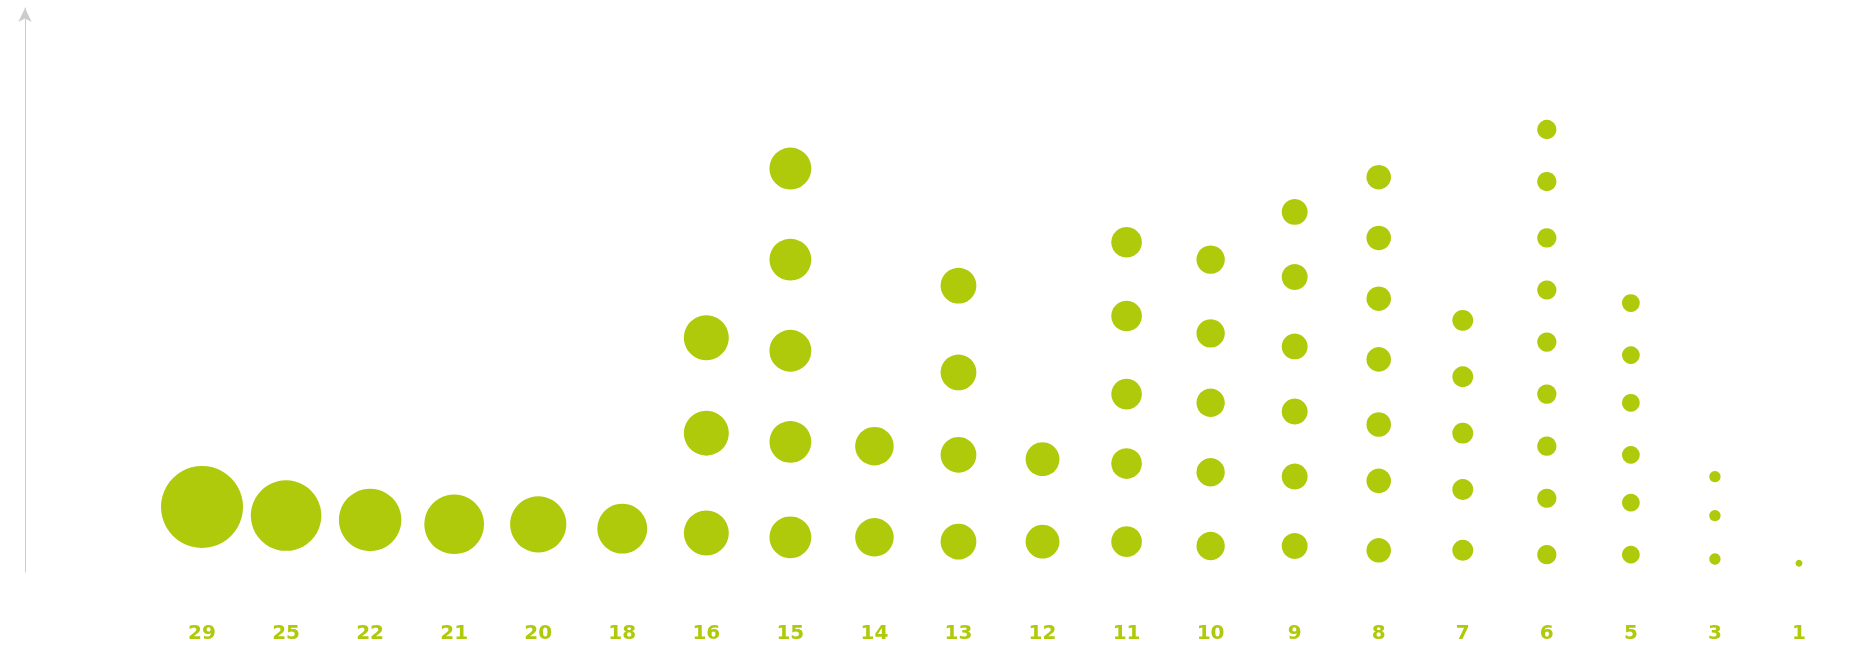 The height and width of the screenshot is (662, 1861). What do you see at coordinates (202, 632) in the screenshot?
I see `x-tick-label: 29` at bounding box center [202, 632].